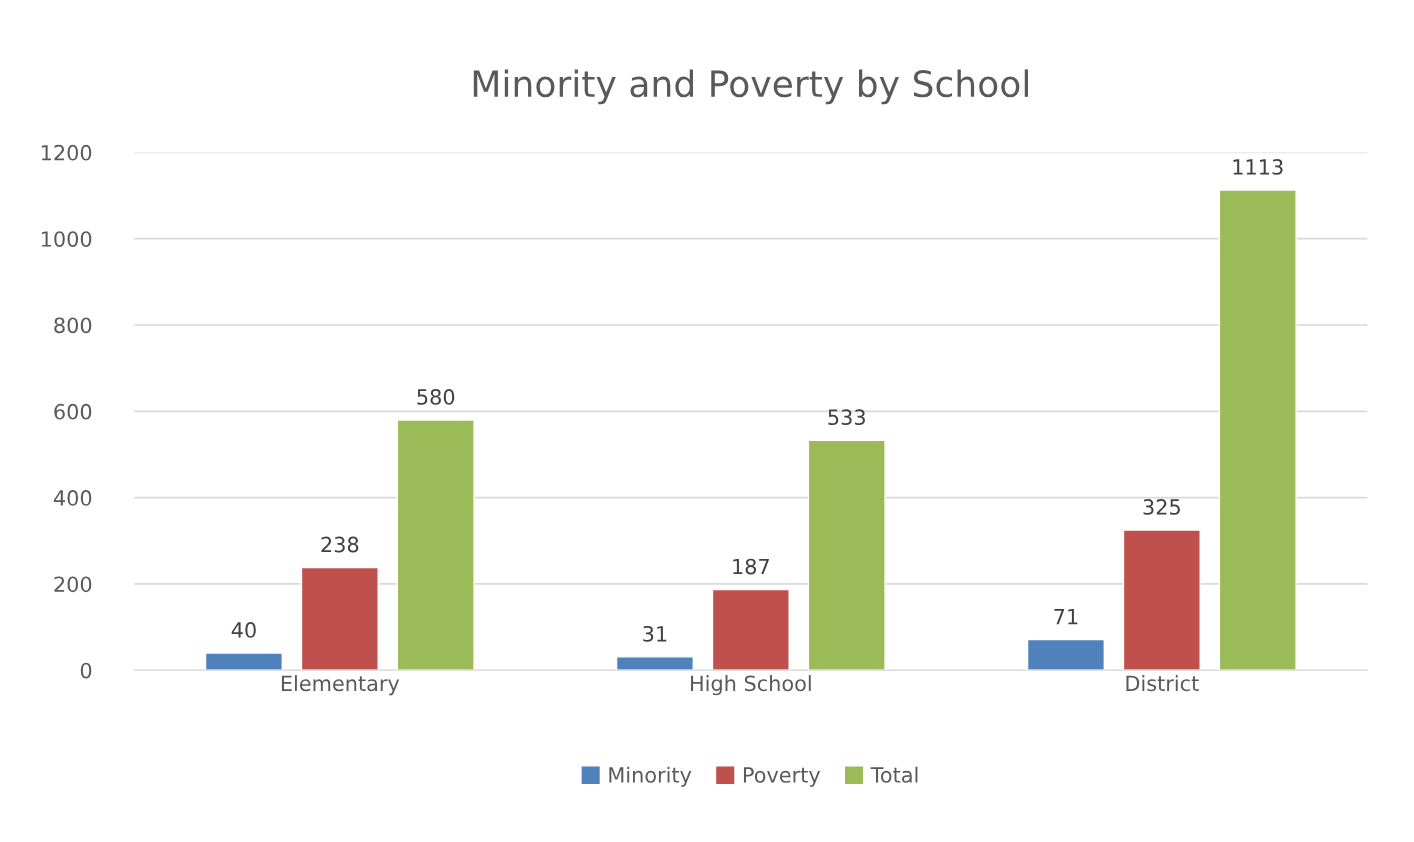  I want to click on data-label: 238, so click(340, 544).